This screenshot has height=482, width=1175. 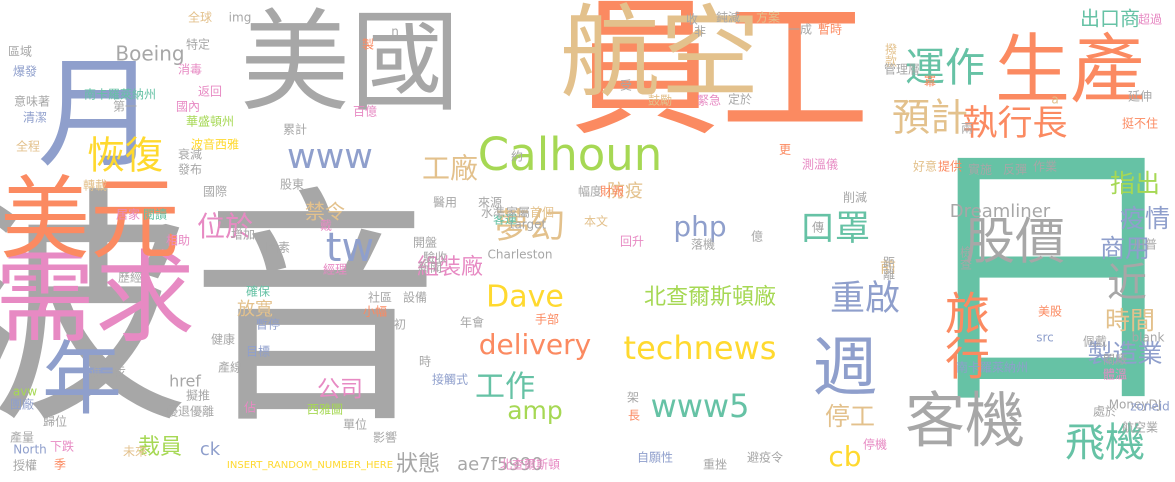 I want to click on cloud-word: 員工, so click(x=720, y=78).